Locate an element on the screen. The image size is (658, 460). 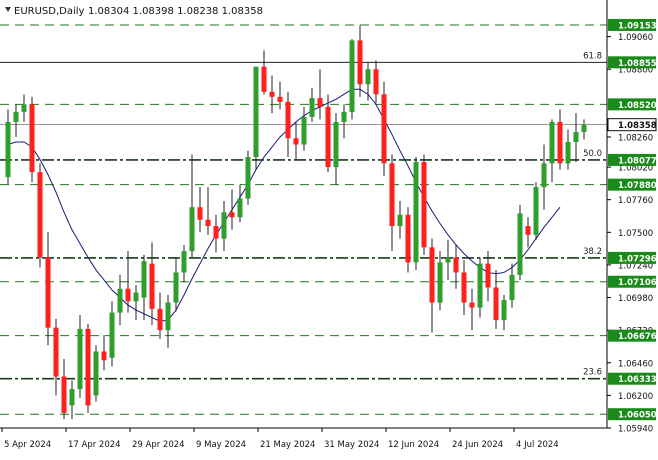
time-tick-label: 4 Jul 2024 is located at coordinates (537, 445).